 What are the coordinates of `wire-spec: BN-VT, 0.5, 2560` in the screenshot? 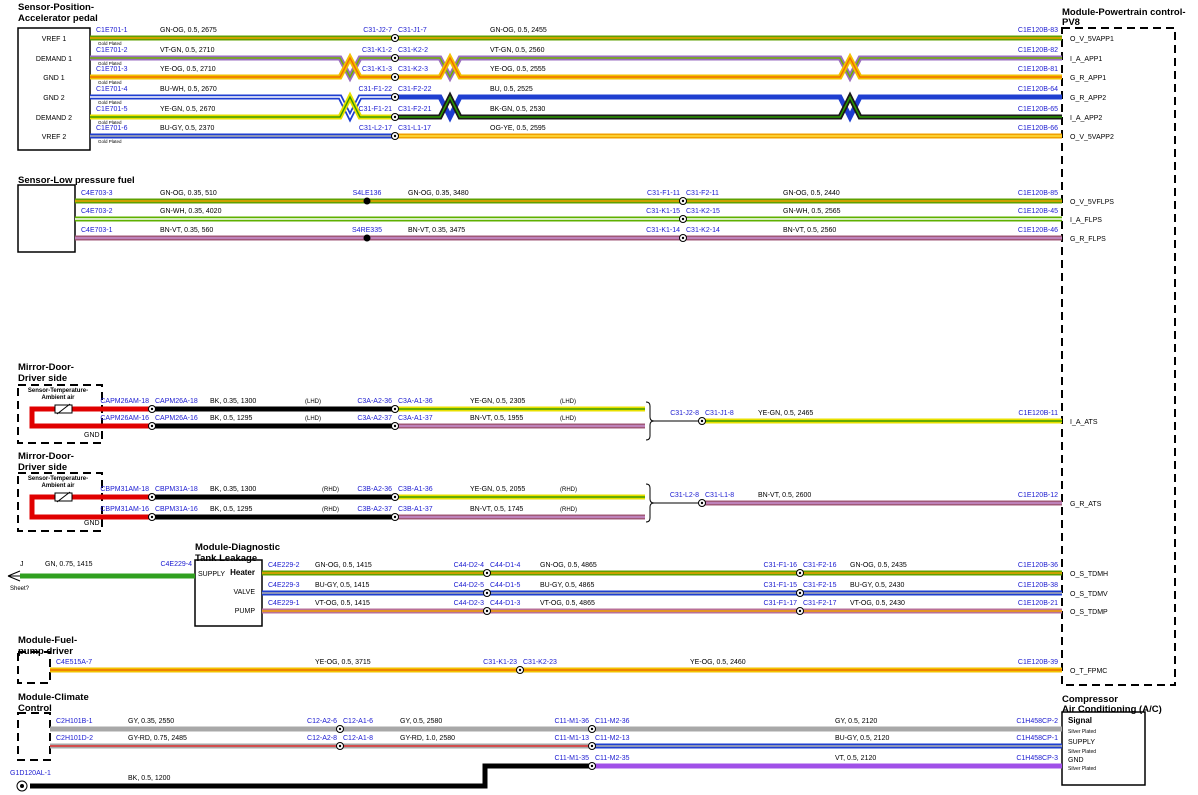 It's located at (809, 230).